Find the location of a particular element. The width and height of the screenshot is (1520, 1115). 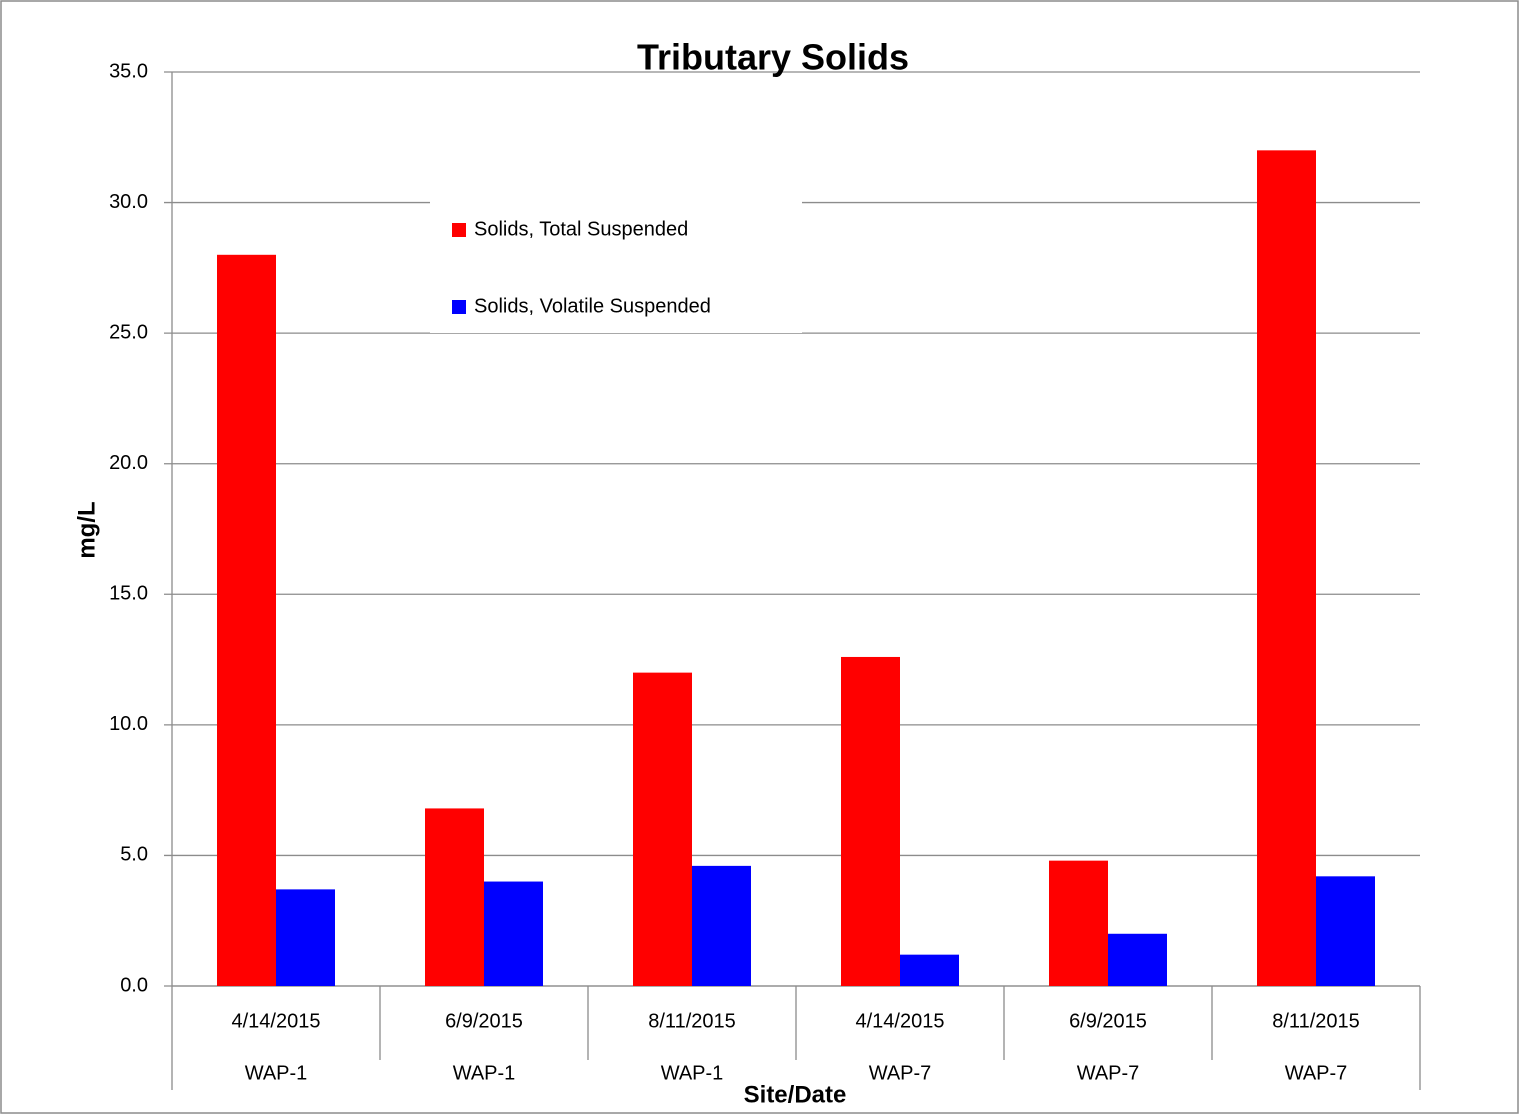

y-tick-label: 30.0 is located at coordinates (128, 202).